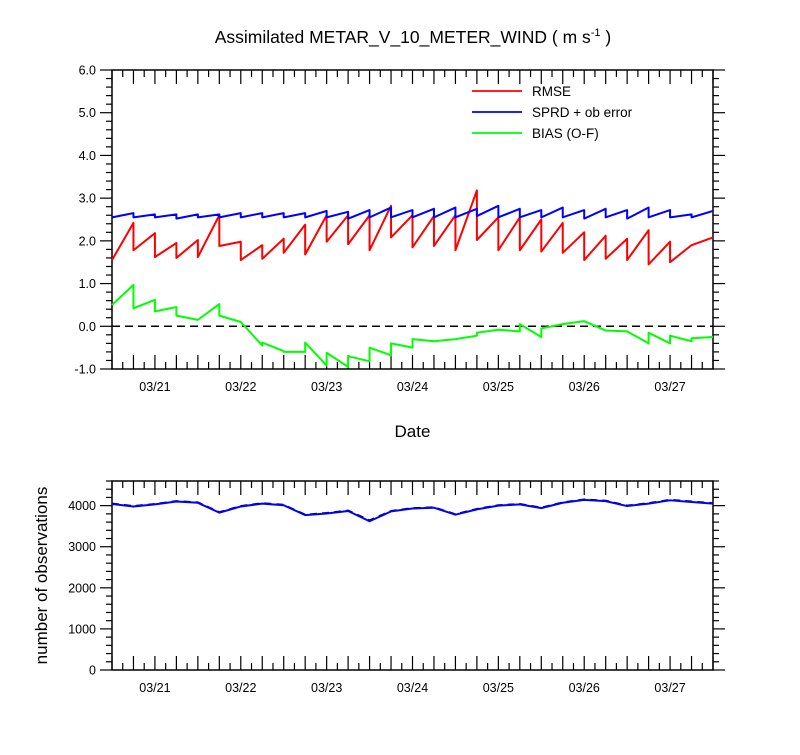  What do you see at coordinates (87, 284) in the screenshot?
I see `y-tick-label: 1.0` at bounding box center [87, 284].